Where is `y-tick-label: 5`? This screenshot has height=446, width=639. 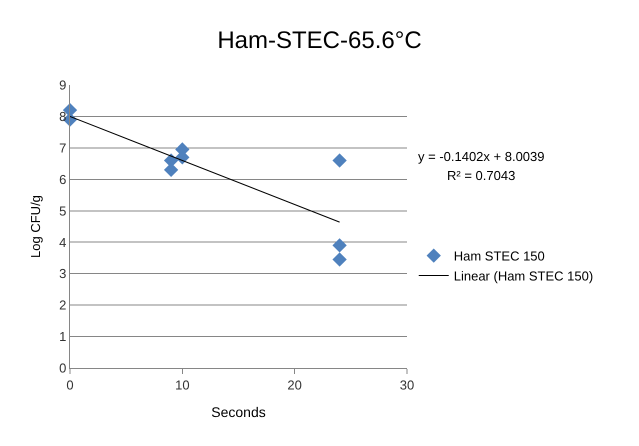 y-tick-label: 5 is located at coordinates (62, 210).